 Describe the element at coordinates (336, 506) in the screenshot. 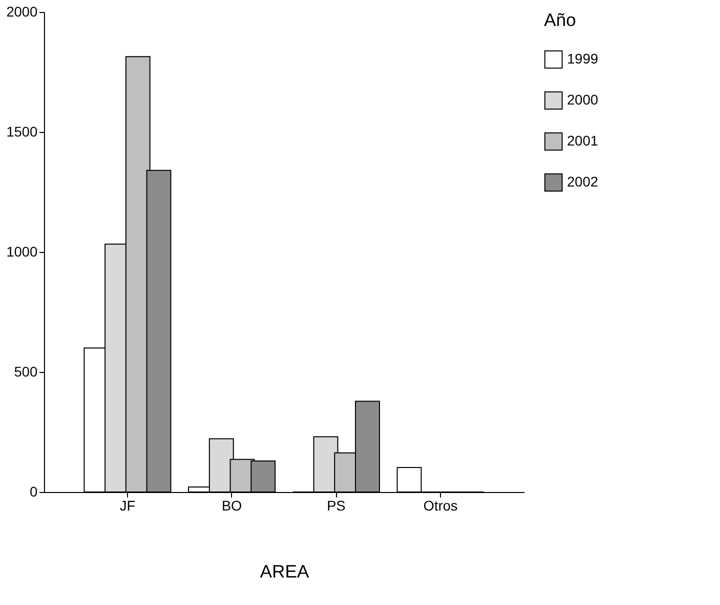

I see `x-tick-label: PS` at that location.